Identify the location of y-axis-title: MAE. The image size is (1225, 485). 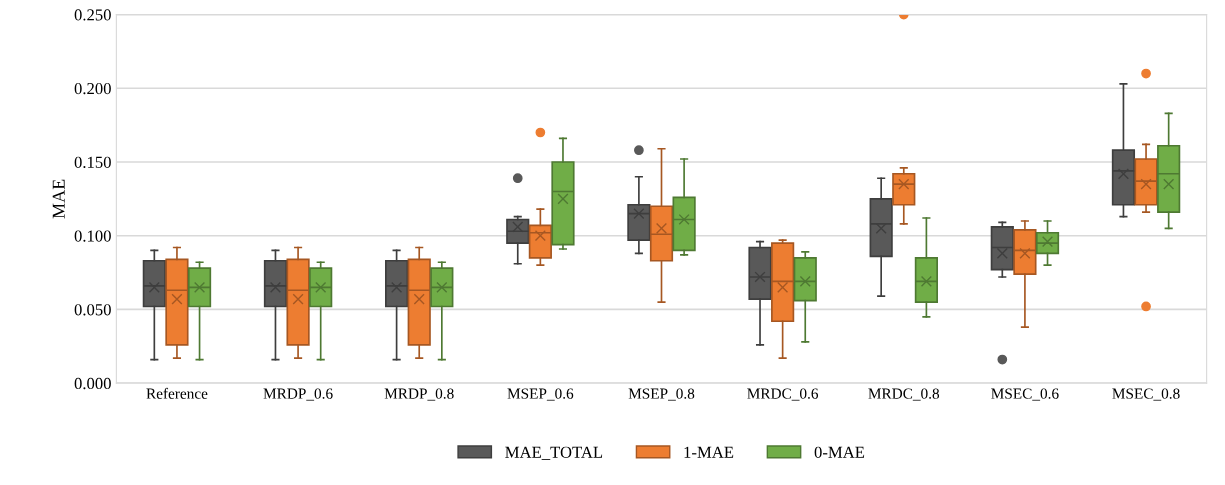
(58, 199).